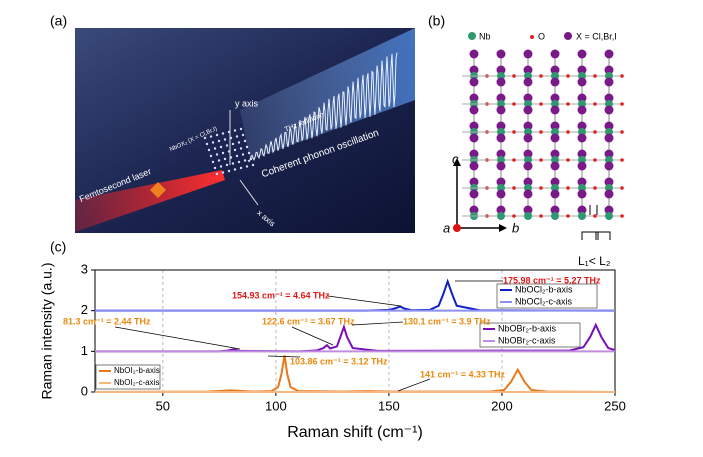  I want to click on legend-text: O, so click(541, 36).